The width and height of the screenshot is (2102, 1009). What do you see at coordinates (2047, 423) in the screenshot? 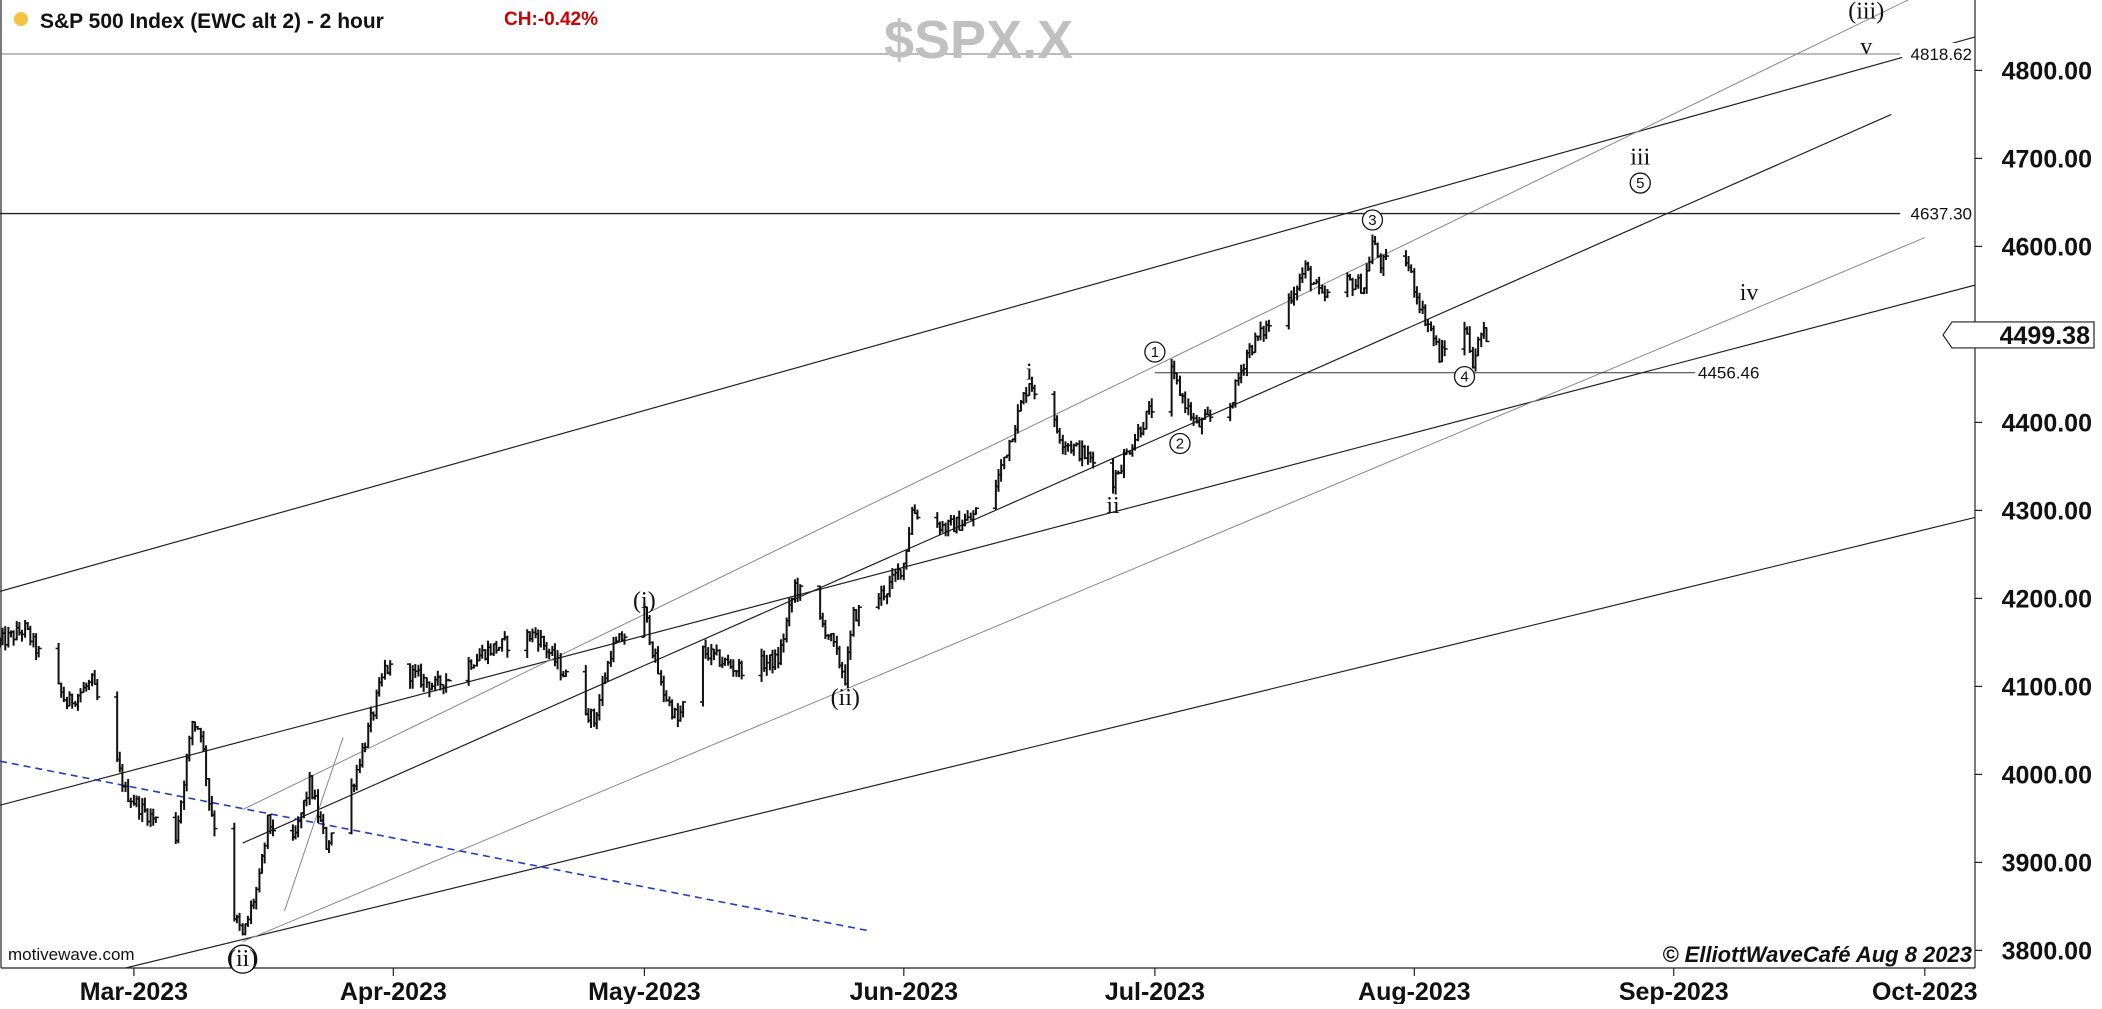
I see `y-tick-label: 4400.00` at bounding box center [2047, 423].